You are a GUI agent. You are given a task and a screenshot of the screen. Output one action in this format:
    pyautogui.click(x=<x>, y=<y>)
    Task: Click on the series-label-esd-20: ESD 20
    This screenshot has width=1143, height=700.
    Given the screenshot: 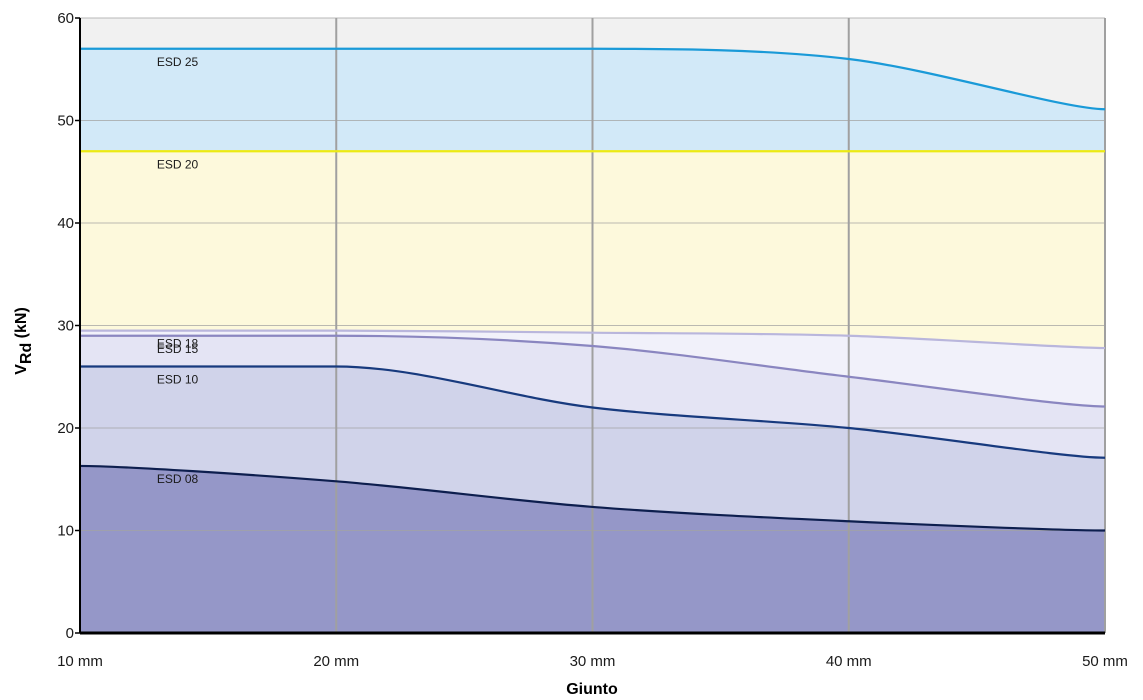 What is the action you would take?
    pyautogui.click(x=178, y=164)
    